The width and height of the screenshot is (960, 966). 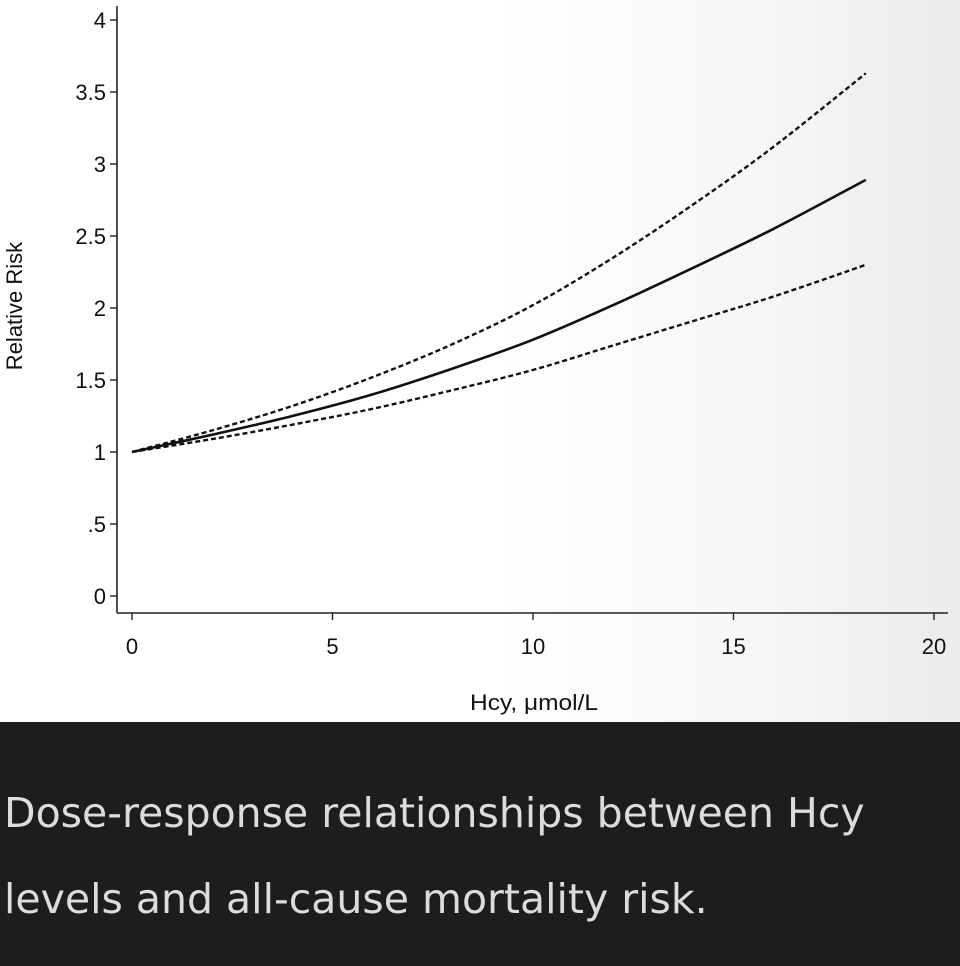 What do you see at coordinates (132, 646) in the screenshot?
I see `x-tick-label: 0` at bounding box center [132, 646].